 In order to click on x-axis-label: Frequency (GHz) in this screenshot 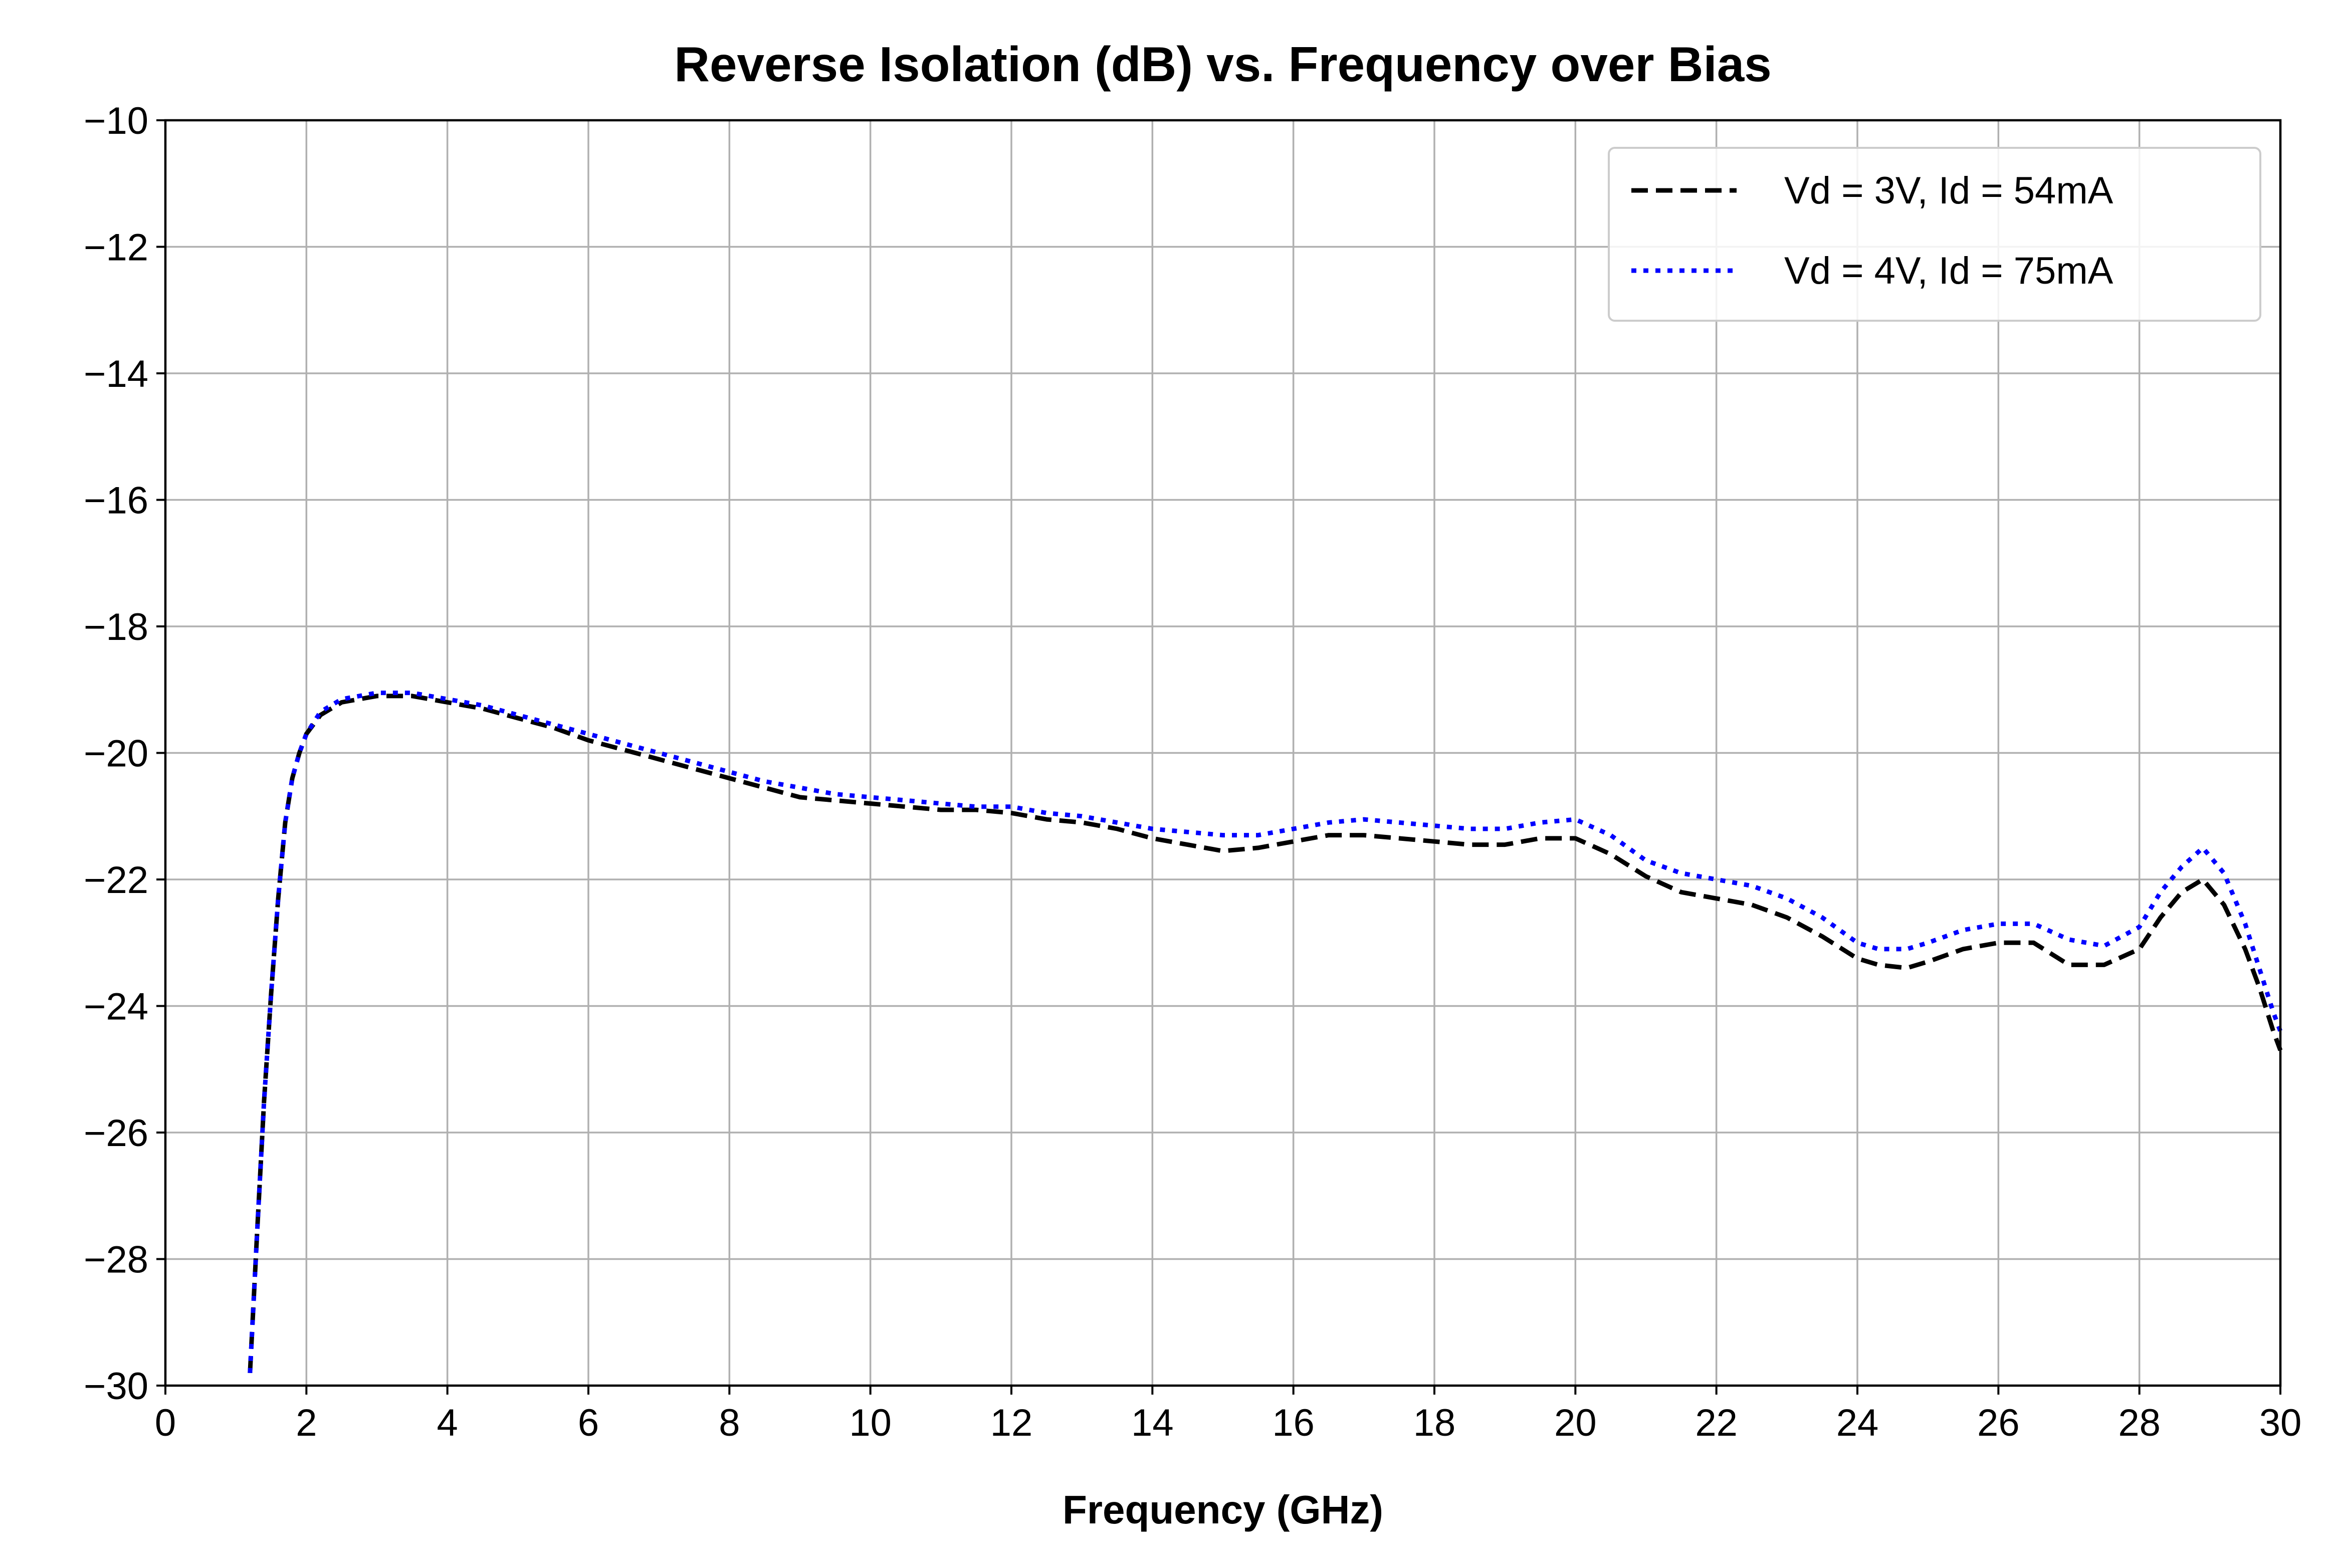, I will do `click(1223, 1509)`.